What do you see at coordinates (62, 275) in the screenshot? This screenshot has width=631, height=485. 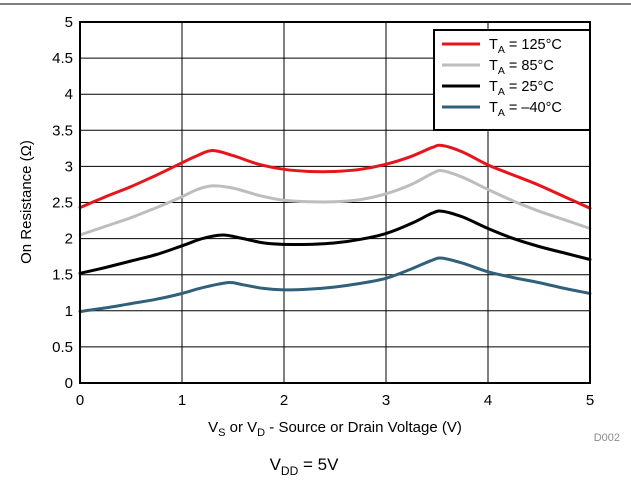 I see `y-tick-label: 1.5` at bounding box center [62, 275].